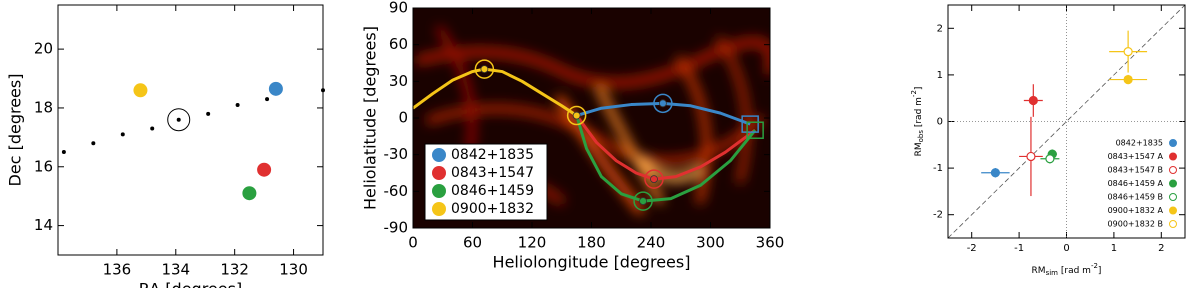  I want to click on y-axis-label: Heliolatitude [degrees], so click(370, 118).